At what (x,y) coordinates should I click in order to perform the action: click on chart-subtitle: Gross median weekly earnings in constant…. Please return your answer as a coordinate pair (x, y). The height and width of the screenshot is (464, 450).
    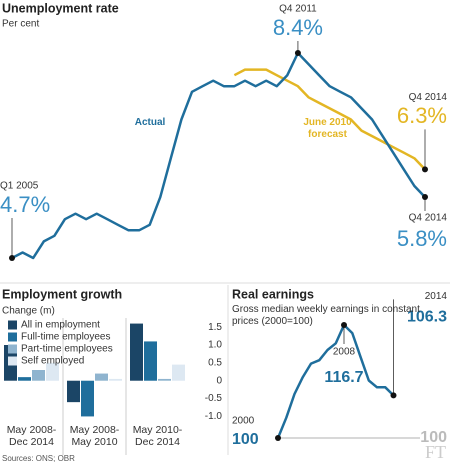
    Looking at the image, I should click on (326, 315).